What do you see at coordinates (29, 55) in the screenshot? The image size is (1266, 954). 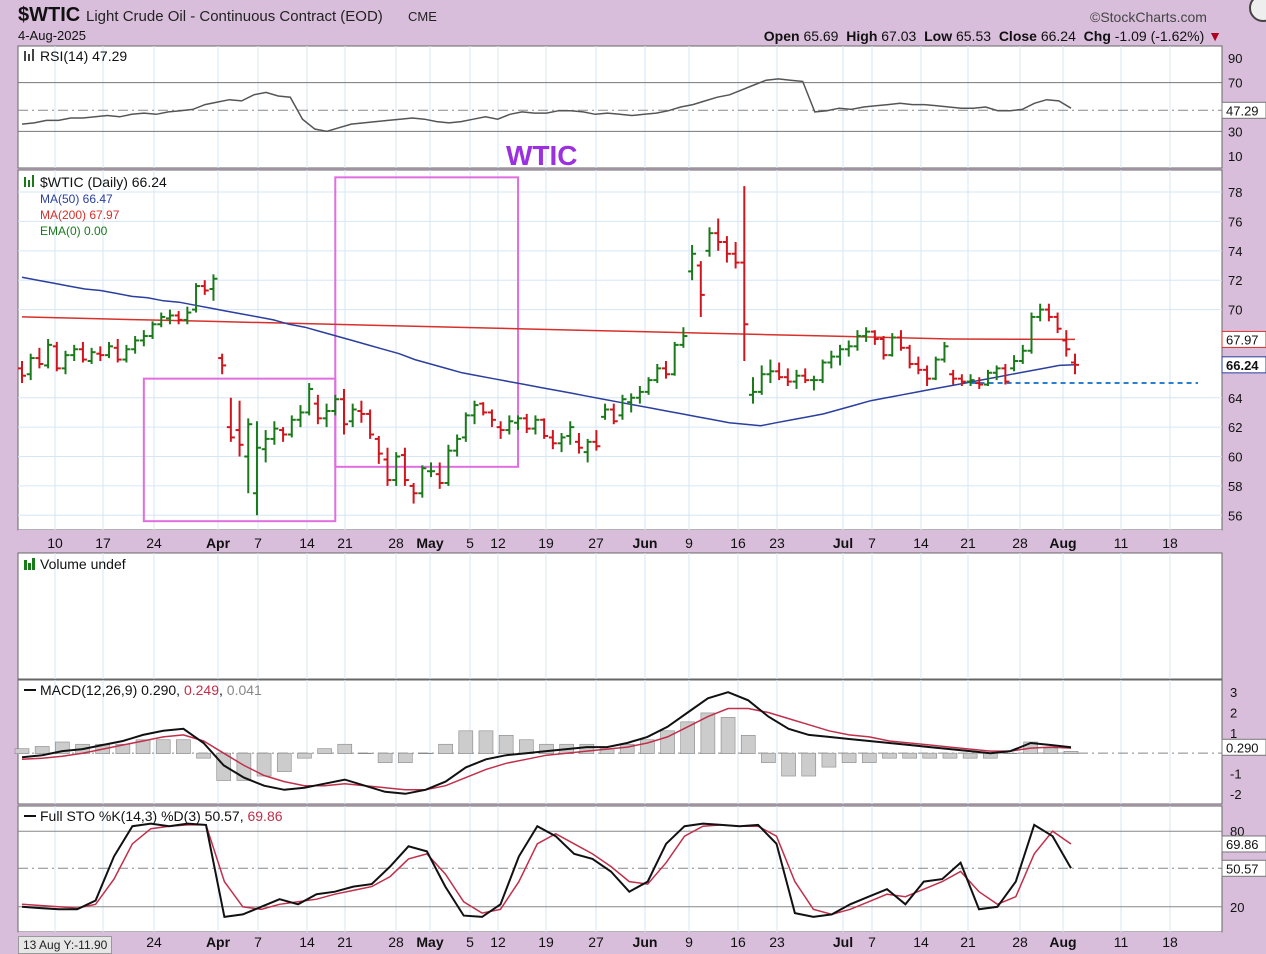 I see `rsi-legend-icon` at bounding box center [29, 55].